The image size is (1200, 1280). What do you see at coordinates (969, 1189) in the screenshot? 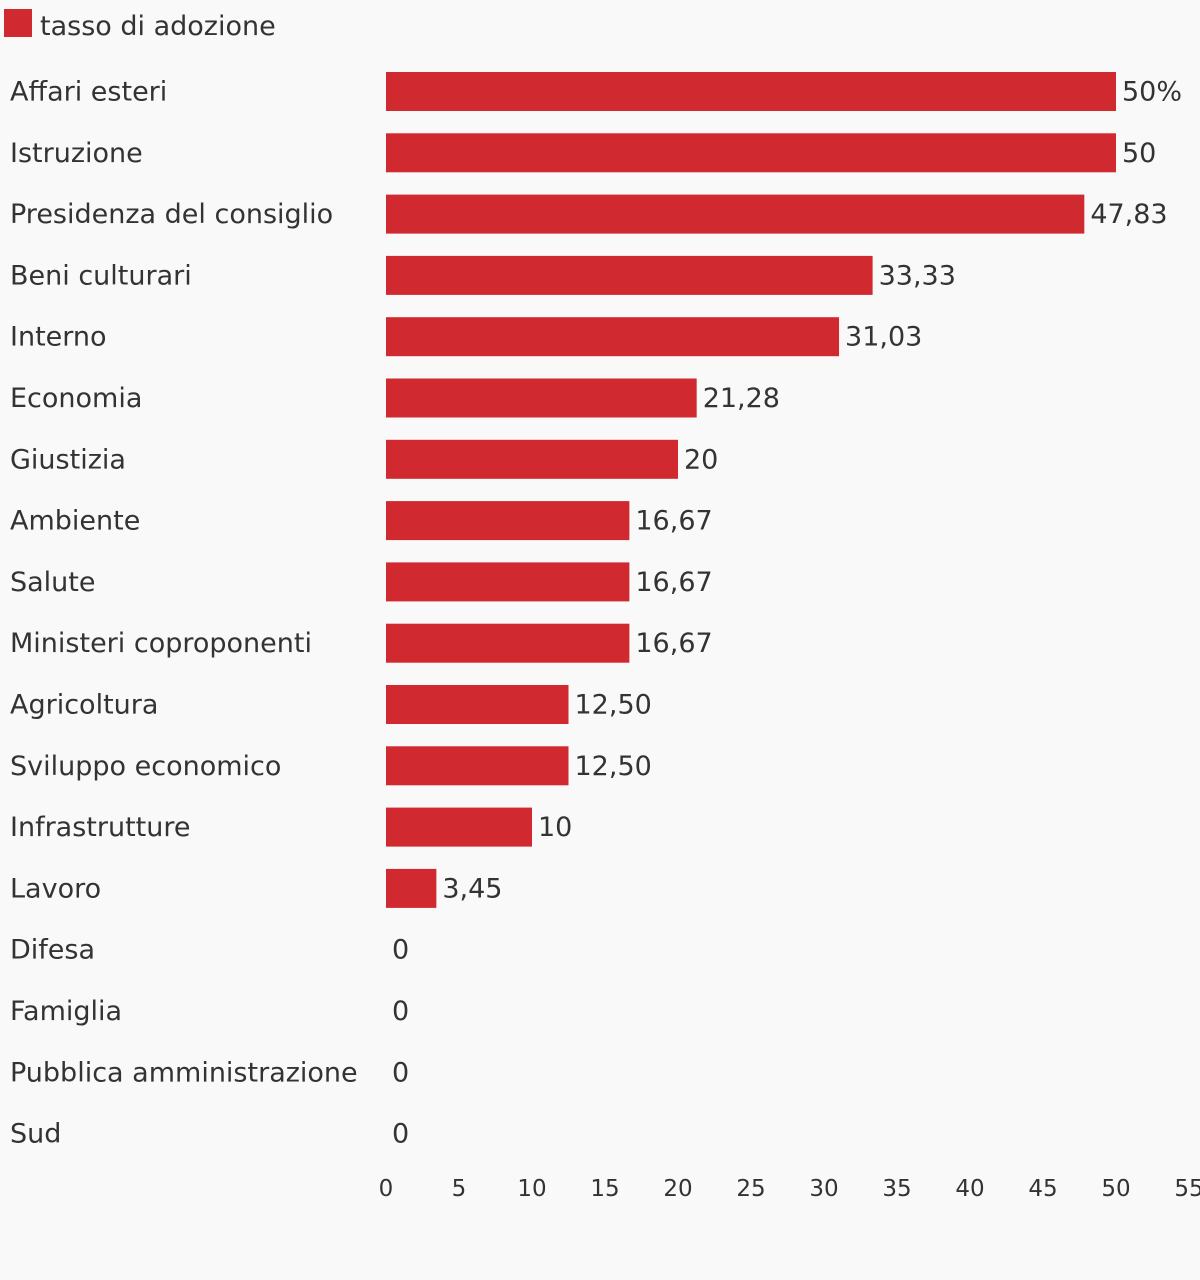
I see `x-tick-label: 40` at bounding box center [969, 1189].